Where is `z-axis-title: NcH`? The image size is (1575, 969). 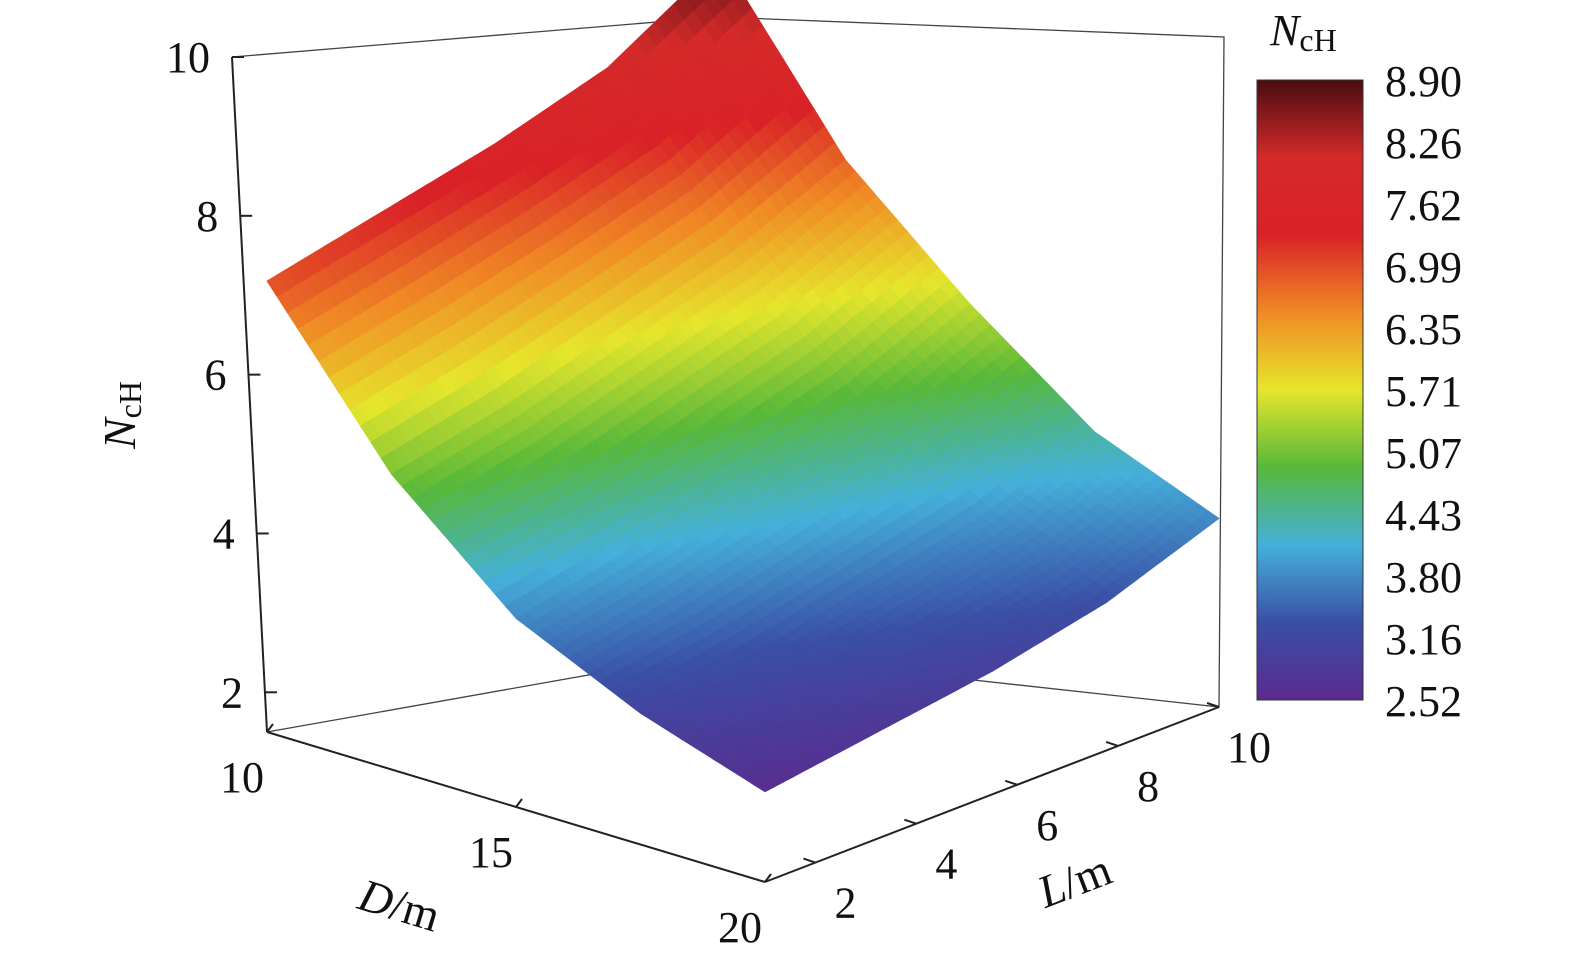 z-axis-title: NcH is located at coordinates (121, 415).